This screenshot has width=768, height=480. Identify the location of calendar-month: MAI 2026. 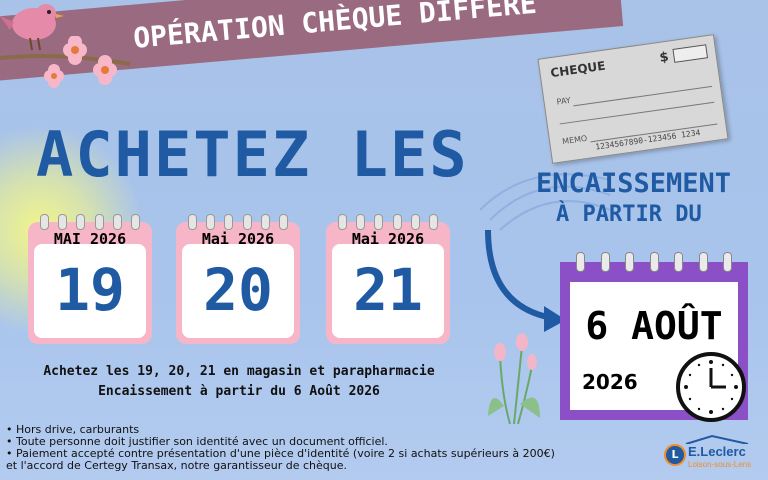
(90, 239).